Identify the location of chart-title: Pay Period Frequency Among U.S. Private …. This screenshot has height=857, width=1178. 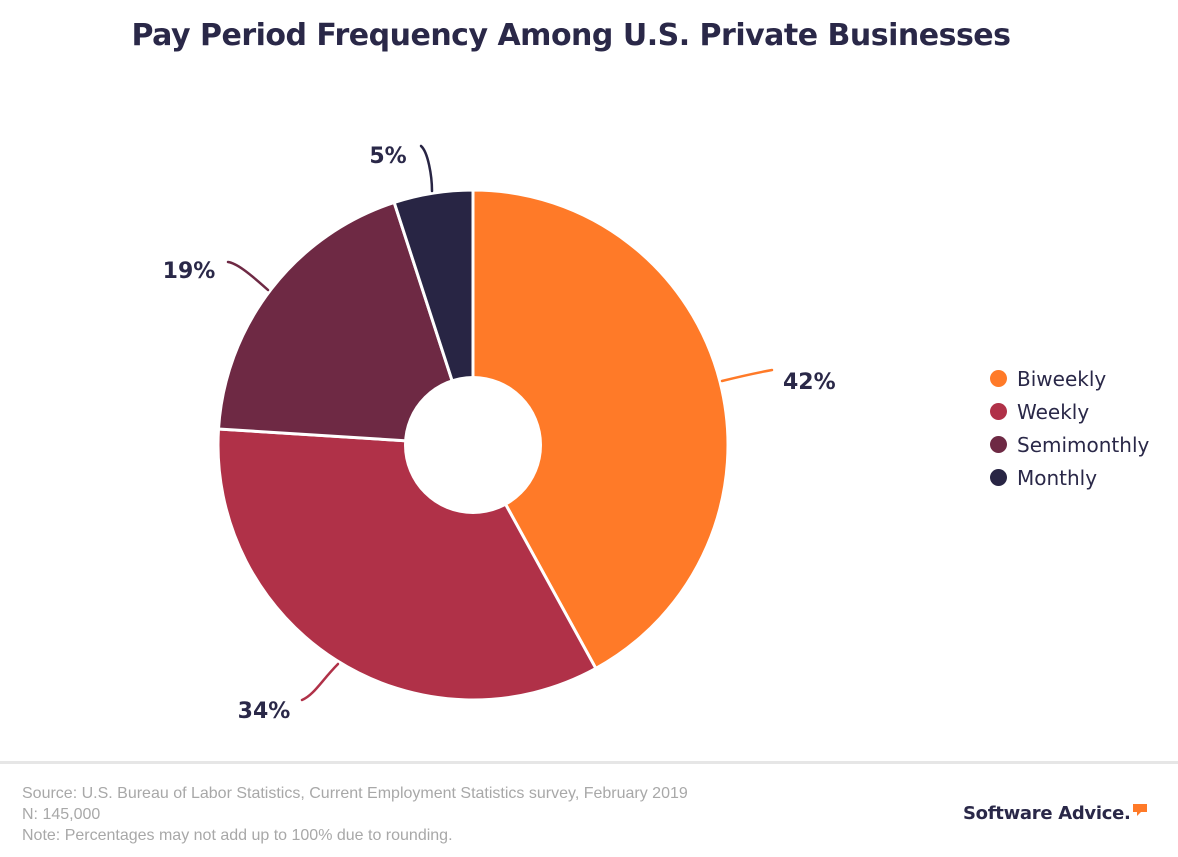
(571, 35).